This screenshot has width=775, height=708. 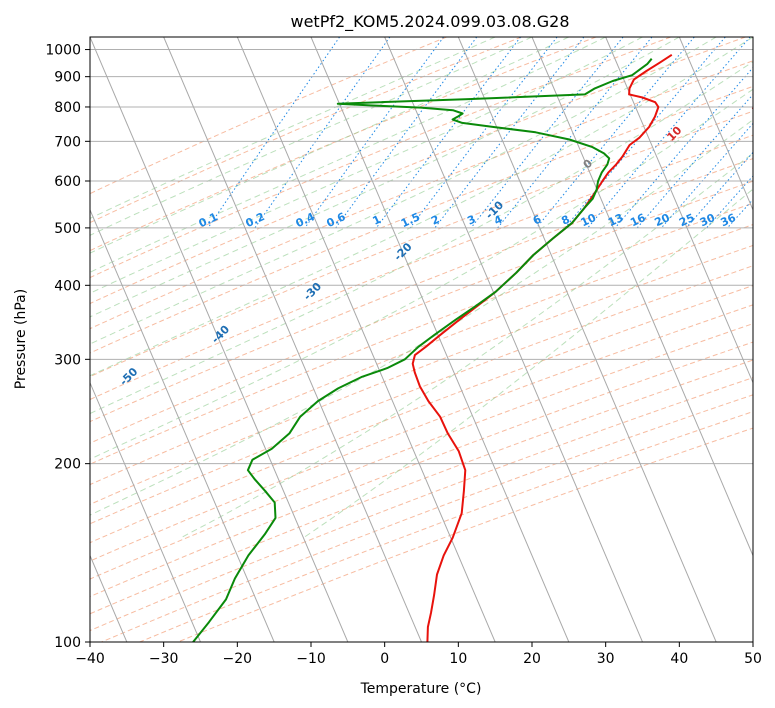 I want to click on x-tick-label: 10, so click(x=458, y=659).